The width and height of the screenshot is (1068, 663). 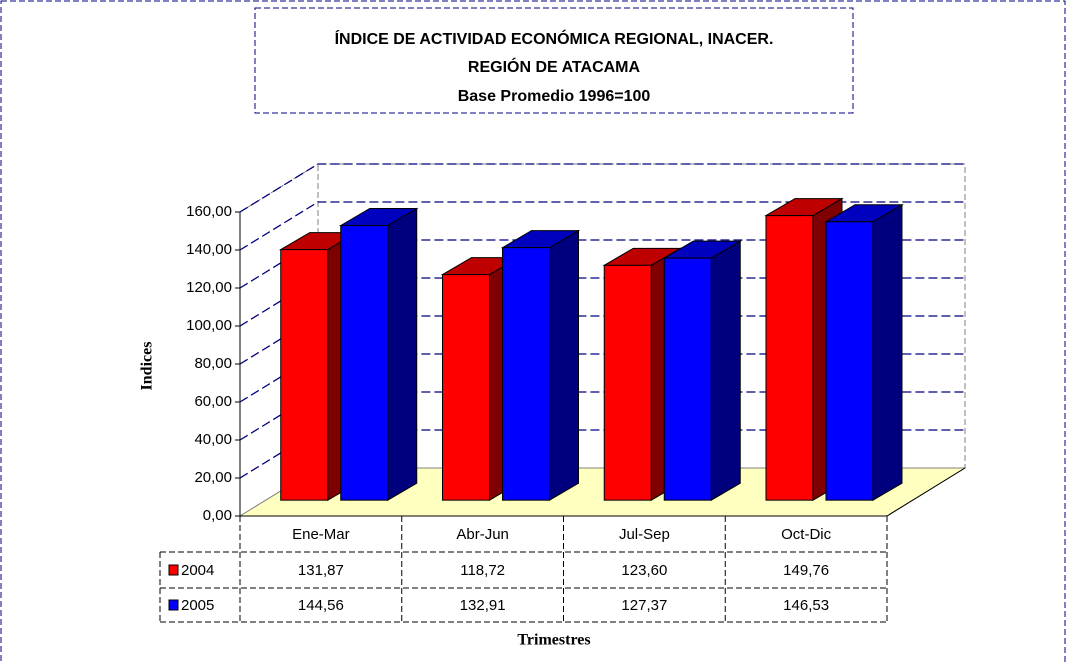 What do you see at coordinates (213, 439) in the screenshot?
I see `y-tick-label: 40,00` at bounding box center [213, 439].